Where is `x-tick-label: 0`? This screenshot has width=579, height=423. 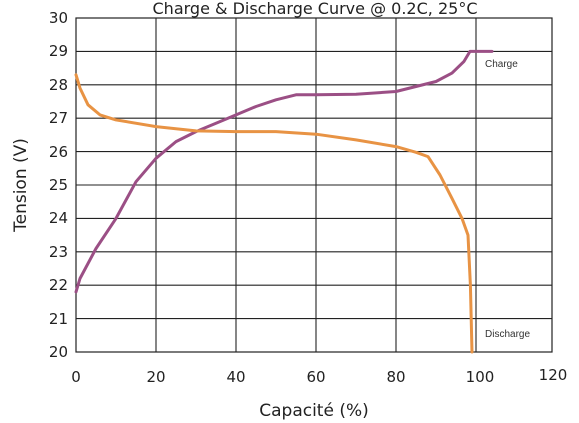 x-tick-label: 0 is located at coordinates (76, 377).